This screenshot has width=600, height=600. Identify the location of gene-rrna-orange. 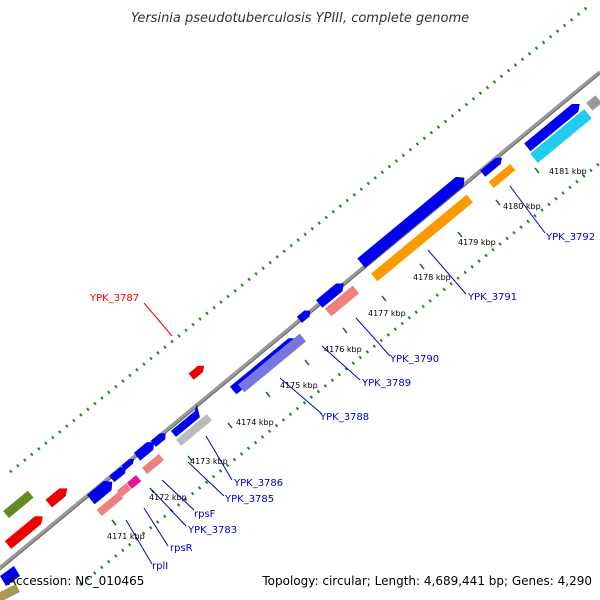
(422, 238).